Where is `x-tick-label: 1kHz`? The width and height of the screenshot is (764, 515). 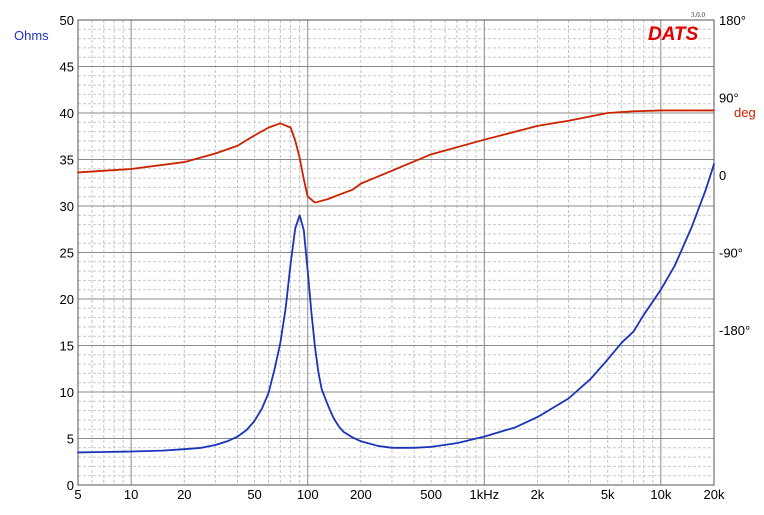 x-tick-label: 1kHz is located at coordinates (484, 494).